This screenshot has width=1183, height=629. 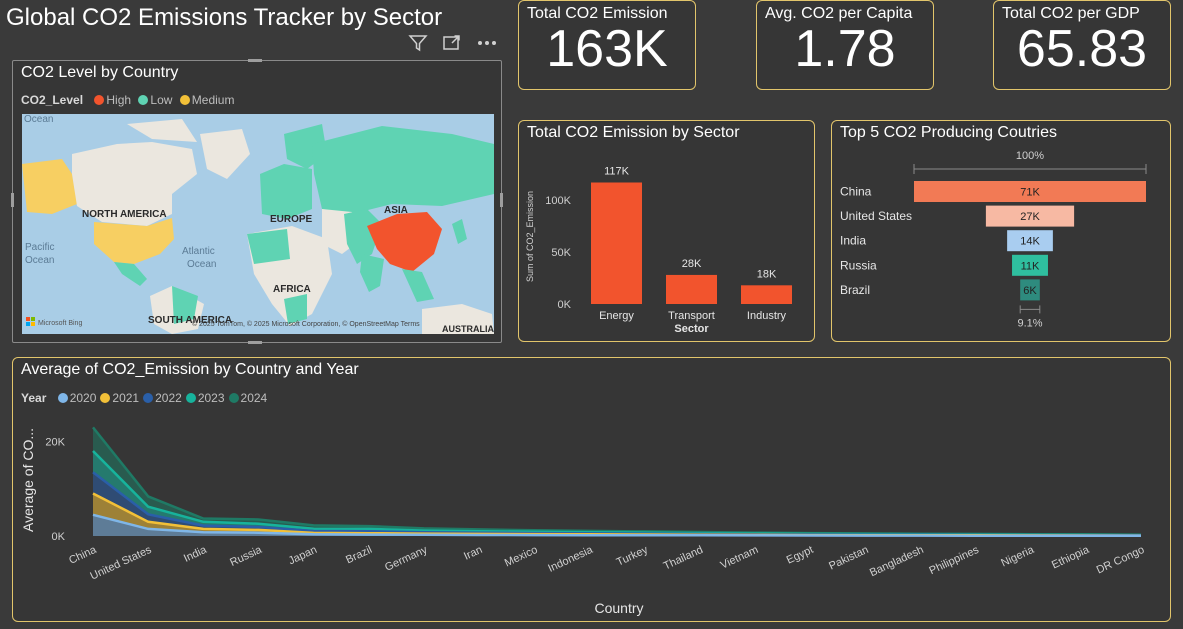 I want to click on line-series-2022, so click(x=617, y=504).